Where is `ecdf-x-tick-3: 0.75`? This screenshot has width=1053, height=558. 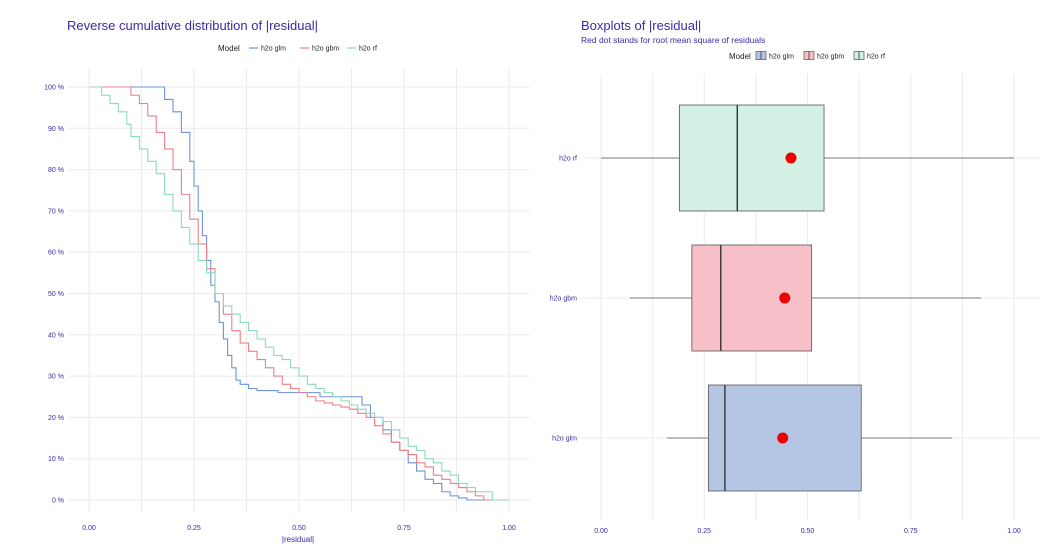
ecdf-x-tick-3: 0.75 is located at coordinates (404, 528).